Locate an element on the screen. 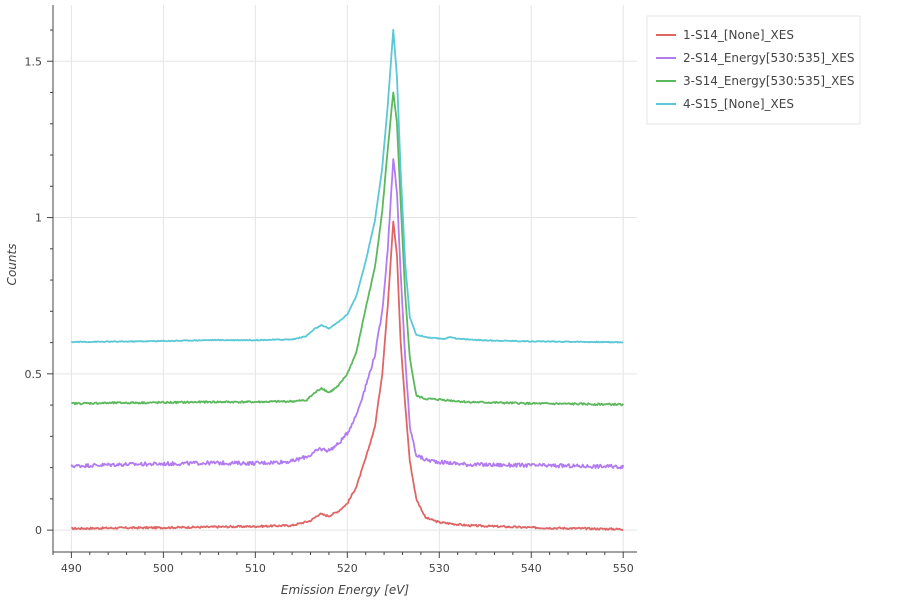  x-axis-label: Emission Energy [eV] is located at coordinates (345, 590).